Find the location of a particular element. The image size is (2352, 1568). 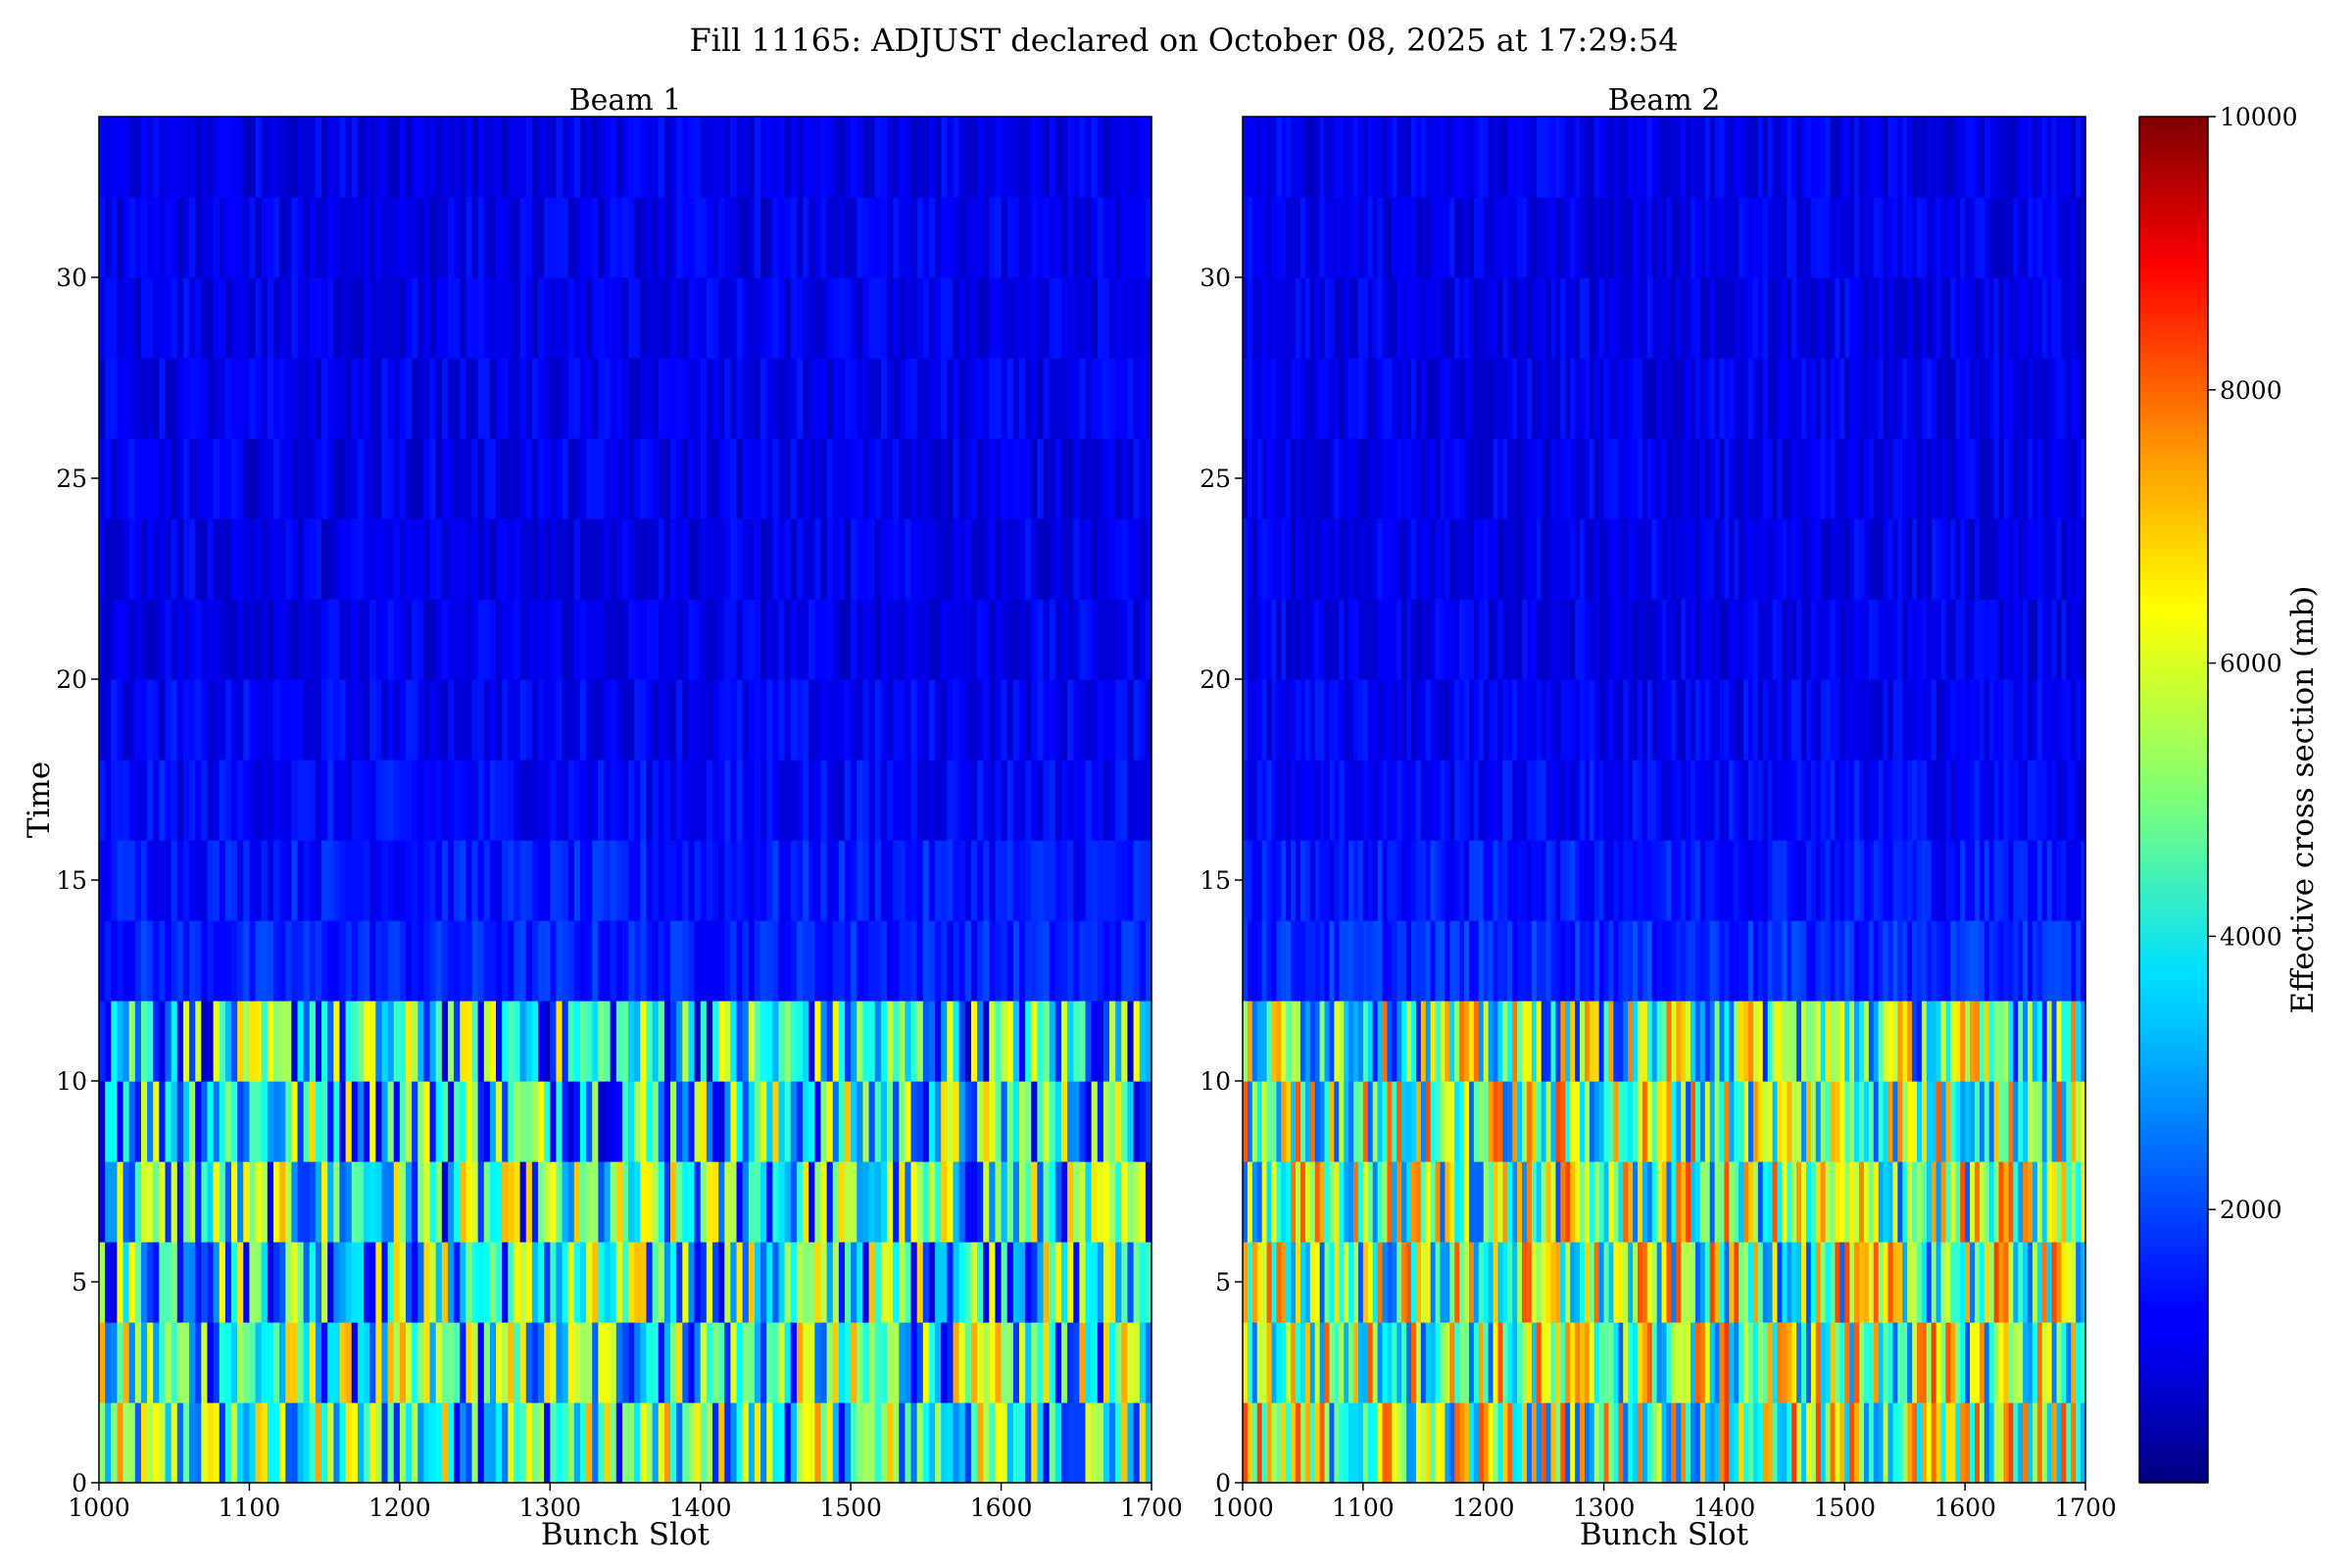

y-tick-label: 0 is located at coordinates (79, 1483).